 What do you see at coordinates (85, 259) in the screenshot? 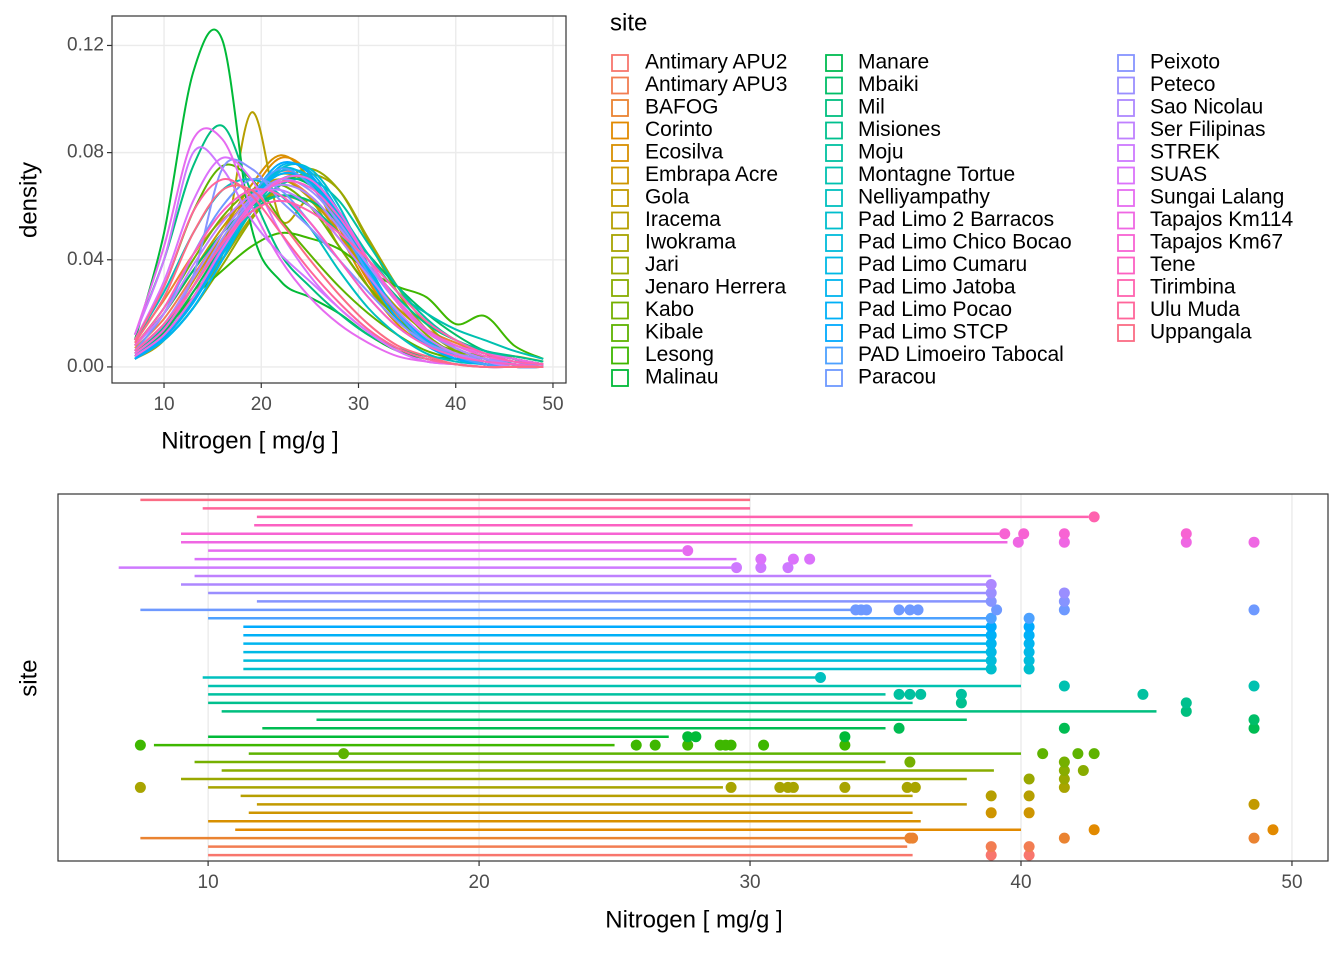
I see `y-tick-label: 0.04` at bounding box center [85, 259].